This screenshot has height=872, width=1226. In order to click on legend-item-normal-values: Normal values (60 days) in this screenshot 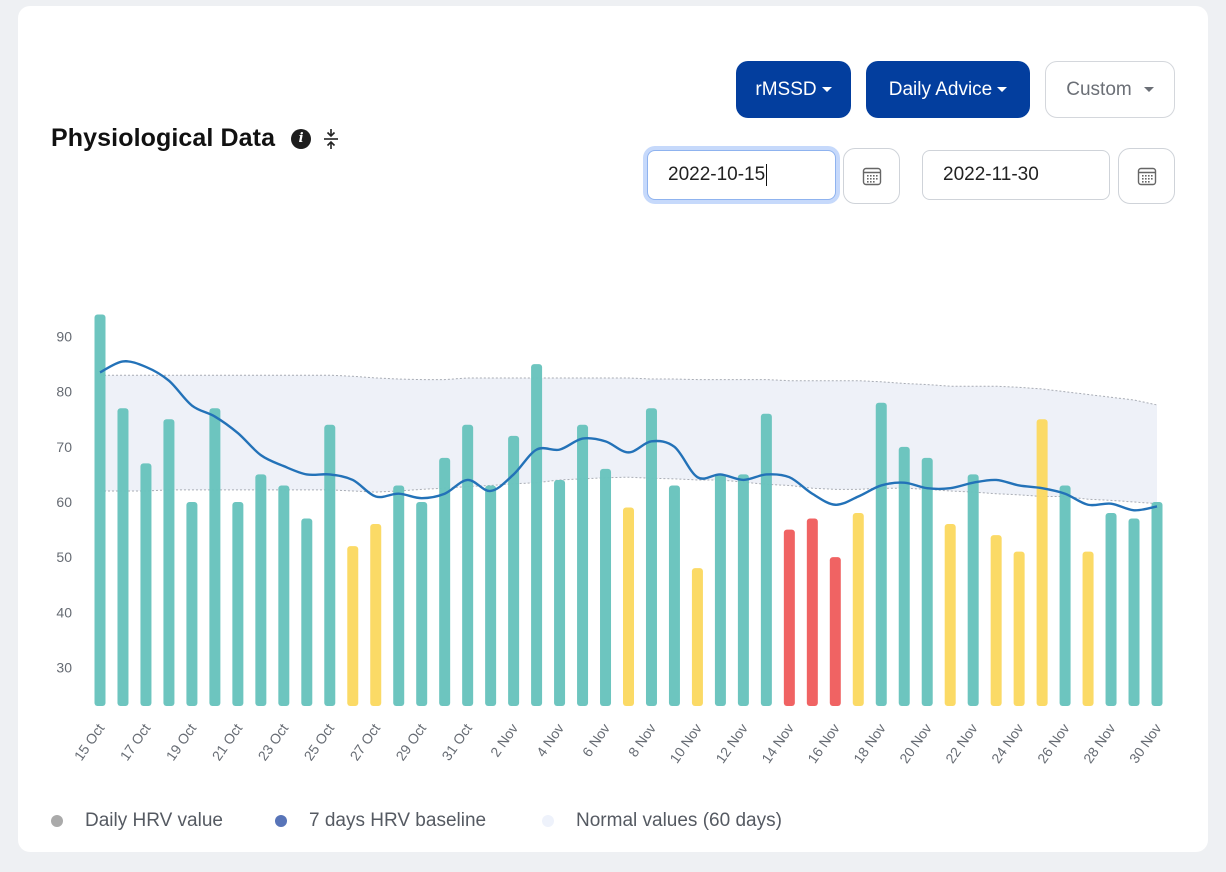, I will do `click(662, 821)`.